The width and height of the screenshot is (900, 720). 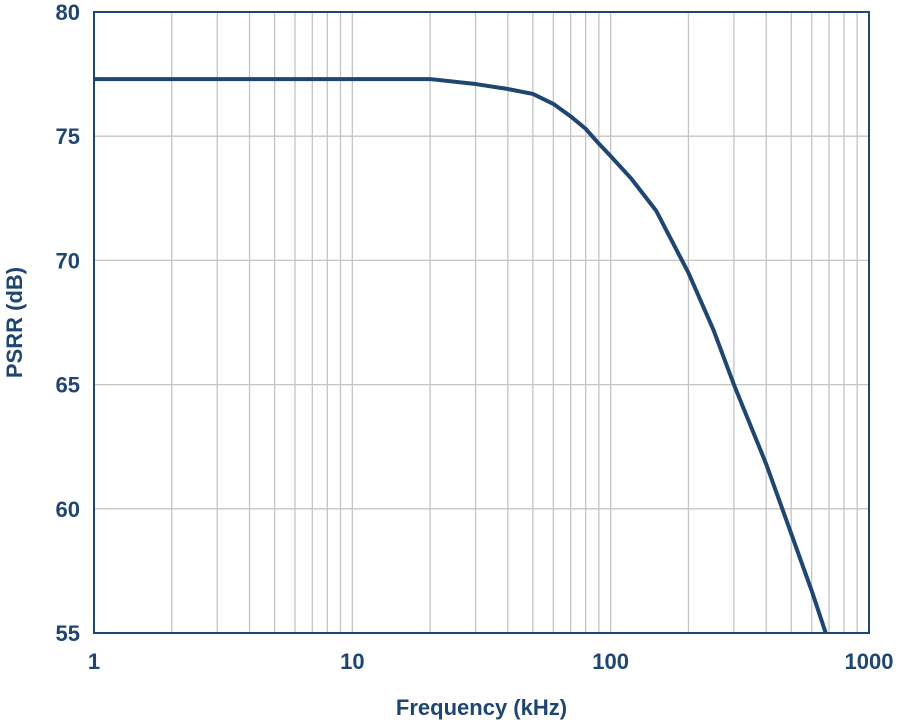 What do you see at coordinates (68, 260) in the screenshot?
I see `y-tick-label: 70` at bounding box center [68, 260].